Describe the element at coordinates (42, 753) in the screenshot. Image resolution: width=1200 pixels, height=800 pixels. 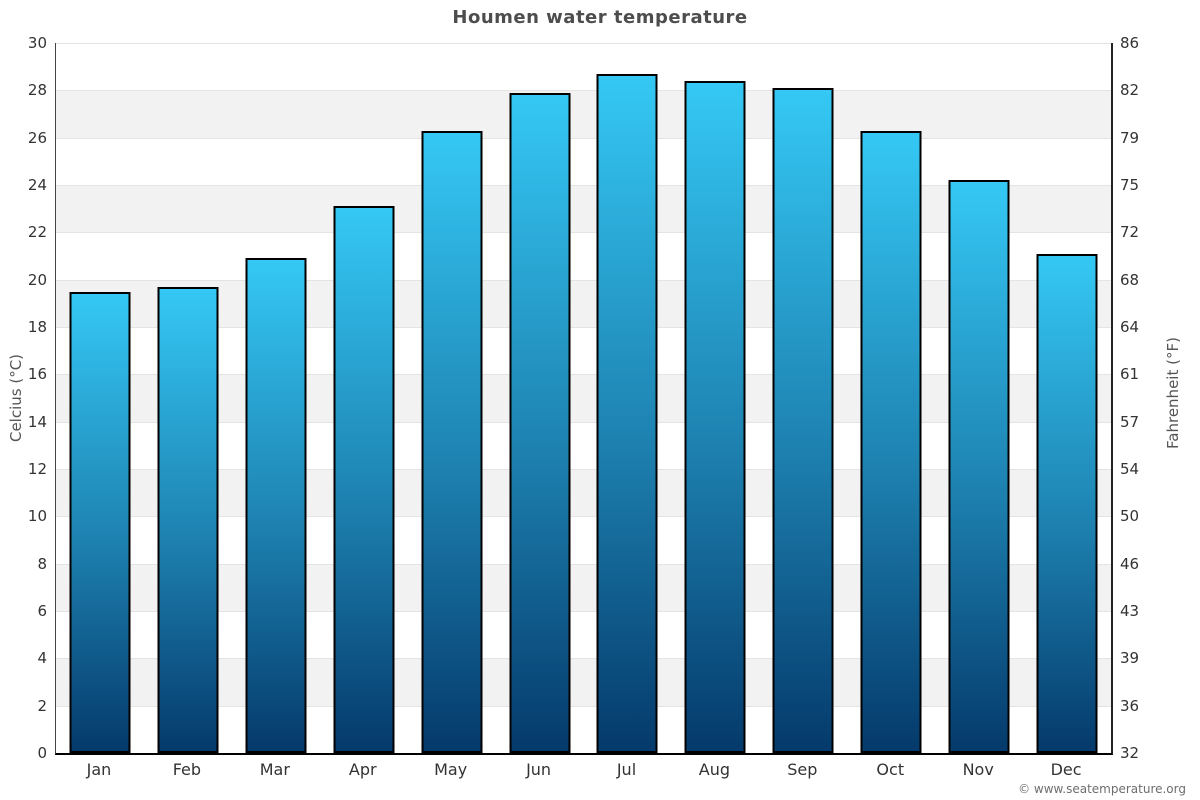
I see `y-tick-celsius: 0` at that location.